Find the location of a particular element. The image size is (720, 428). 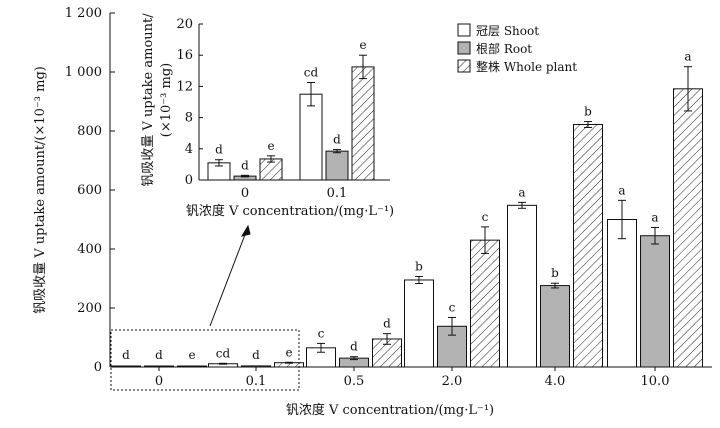

significance-label: cd is located at coordinates (223, 353).